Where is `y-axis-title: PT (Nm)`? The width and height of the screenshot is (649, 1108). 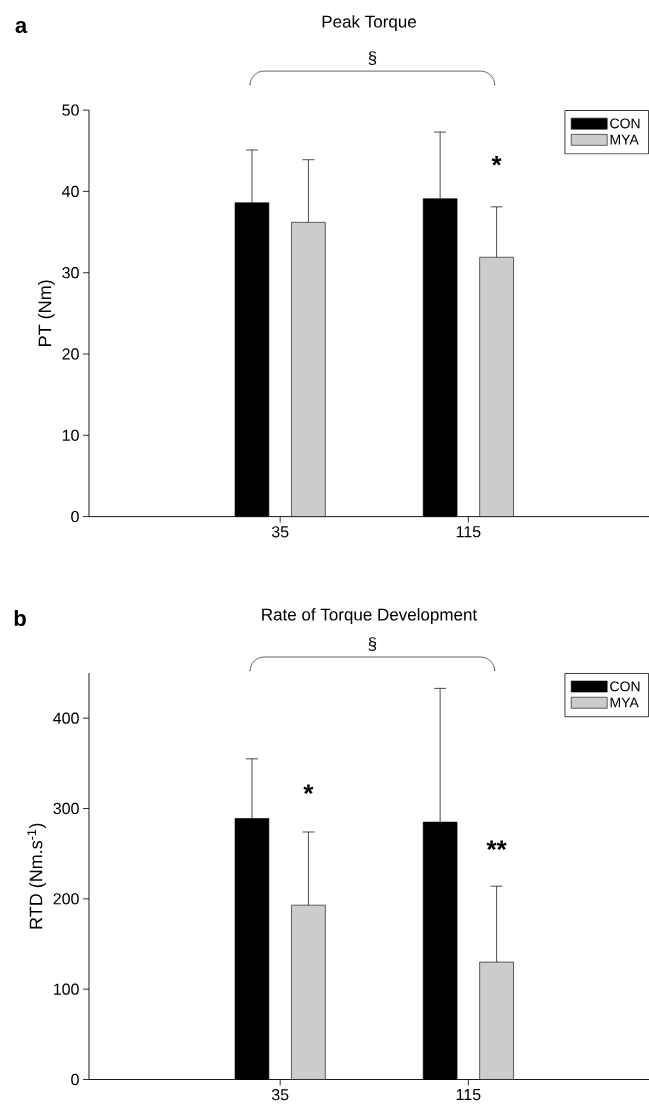
y-axis-title: PT (Nm) is located at coordinates (46, 313).